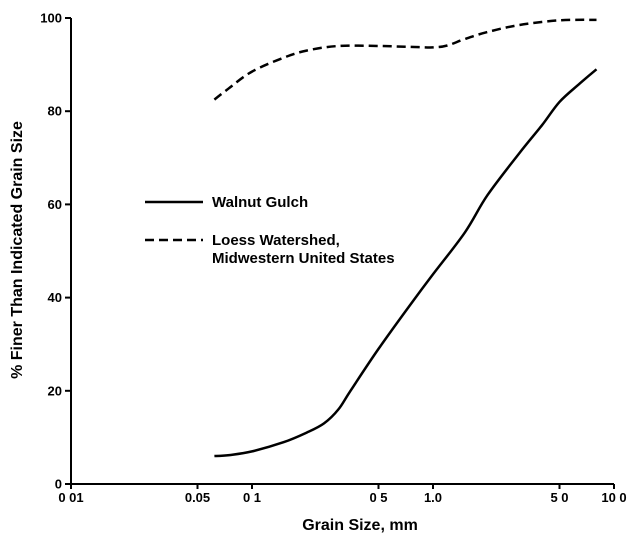  Describe the element at coordinates (55, 390) in the screenshot. I see `y-tick-label: 20` at that location.